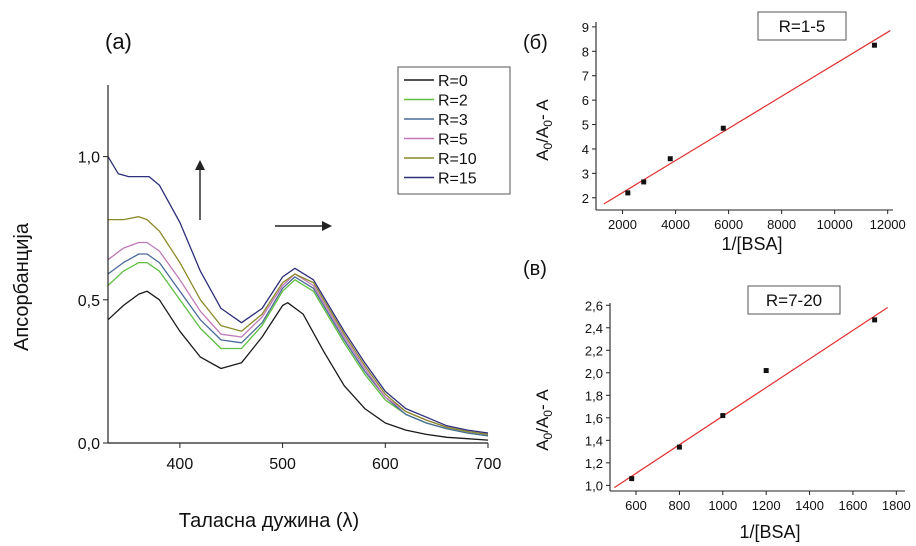 This screenshot has height=546, width=916. I want to click on y-tick-label: 2,2, so click(594, 350).